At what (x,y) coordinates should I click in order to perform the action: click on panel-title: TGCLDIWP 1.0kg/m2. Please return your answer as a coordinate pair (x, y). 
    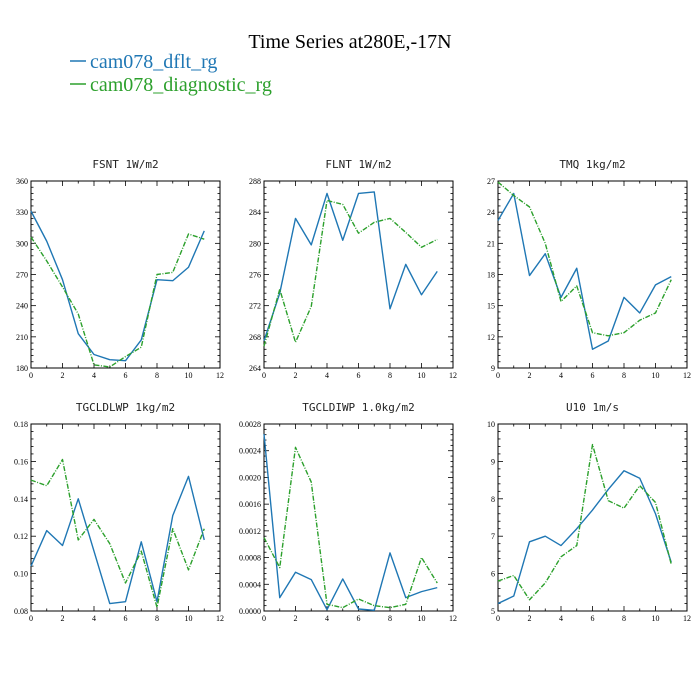
    Looking at the image, I should click on (358, 407).